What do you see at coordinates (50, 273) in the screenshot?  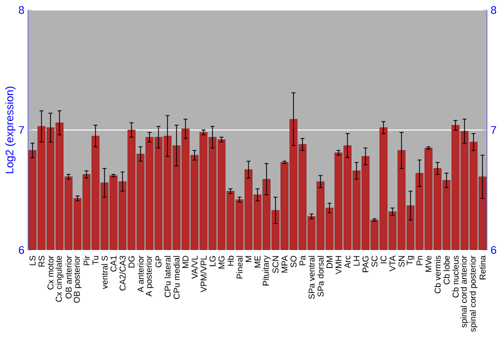 I see `x-tick-label: Cx motor` at bounding box center [50, 273].